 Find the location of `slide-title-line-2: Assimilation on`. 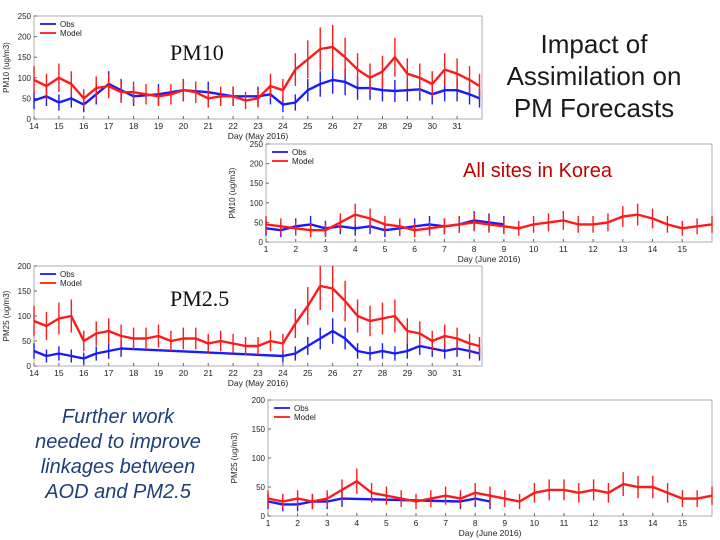

slide-title-line-2: Assimilation on is located at coordinates (594, 76).